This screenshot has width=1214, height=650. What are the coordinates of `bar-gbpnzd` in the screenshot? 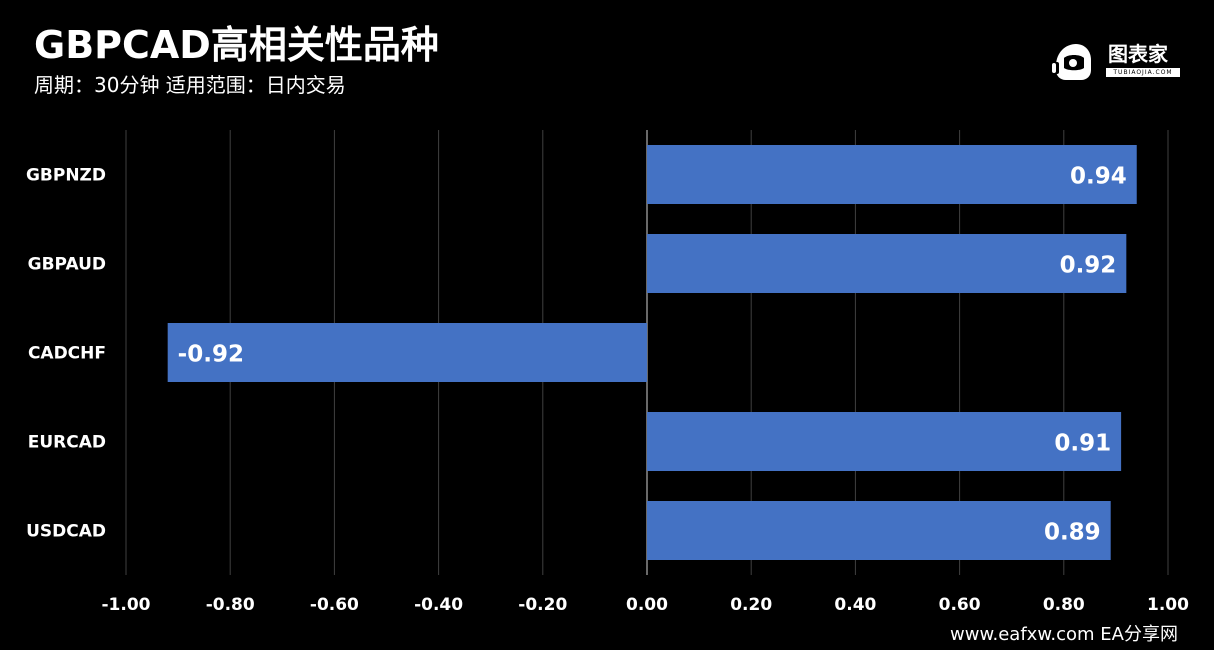 It's located at (892, 174).